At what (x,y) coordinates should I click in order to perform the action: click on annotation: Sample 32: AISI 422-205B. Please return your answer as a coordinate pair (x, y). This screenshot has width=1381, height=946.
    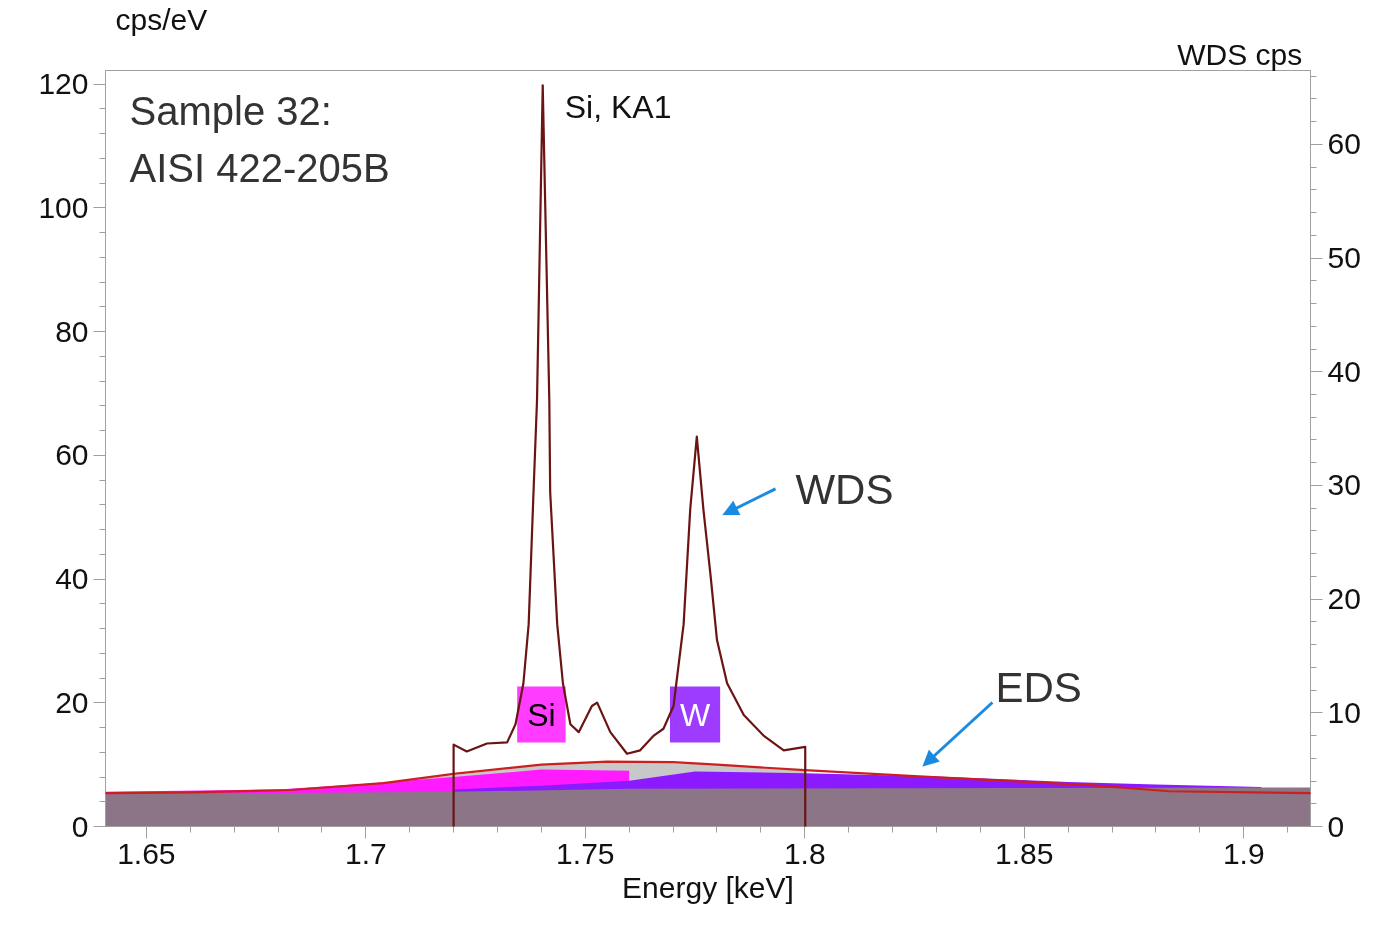
    Looking at the image, I should click on (259, 139).